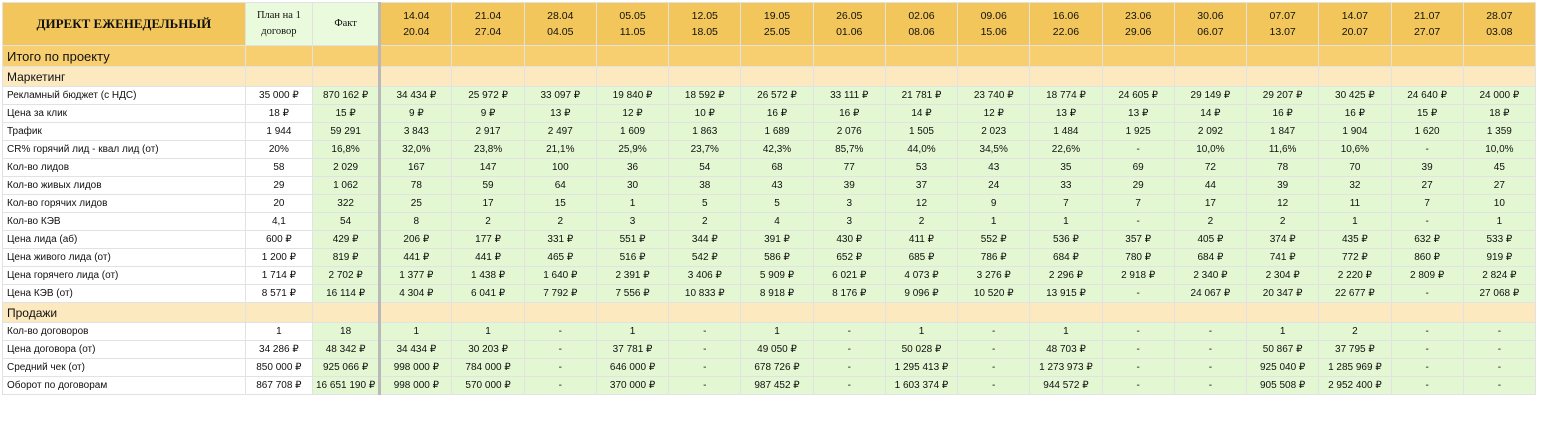  I want to click on week-value-cell: 38, so click(705, 185).